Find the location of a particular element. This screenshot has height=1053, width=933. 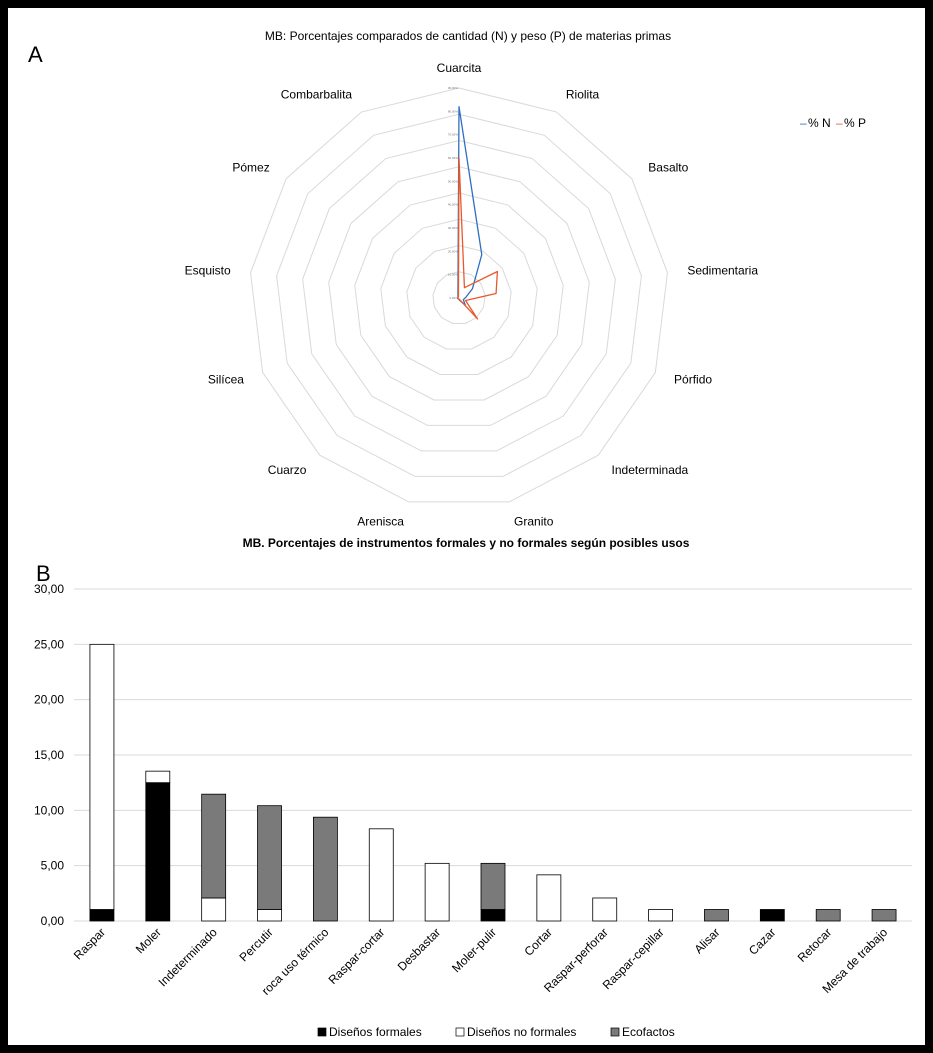

legend-label-no-formales: Diseños no formales is located at coordinates (521, 1032).